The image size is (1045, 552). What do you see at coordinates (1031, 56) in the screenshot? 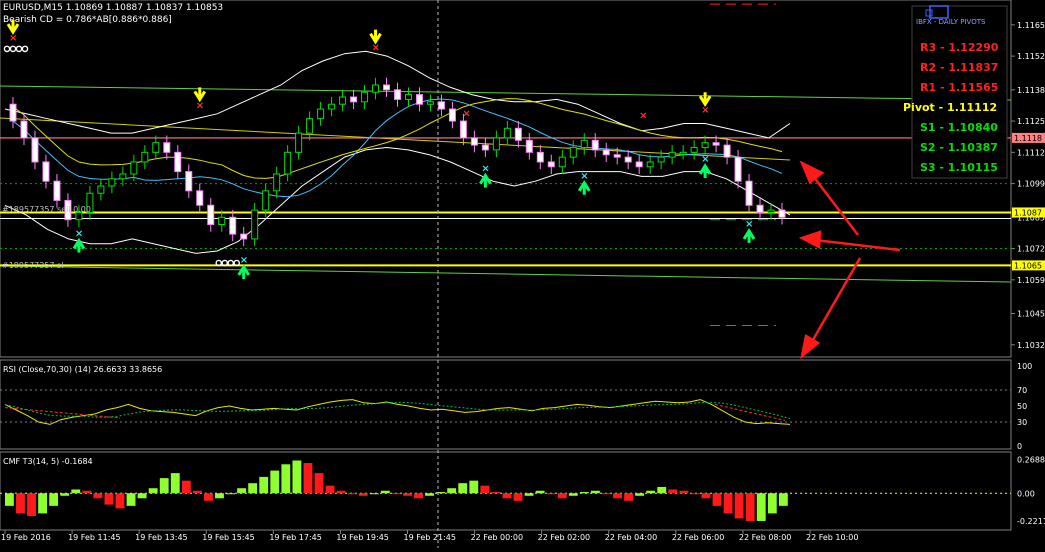
I see `y-tick-label: 1.1152` at bounding box center [1031, 56].